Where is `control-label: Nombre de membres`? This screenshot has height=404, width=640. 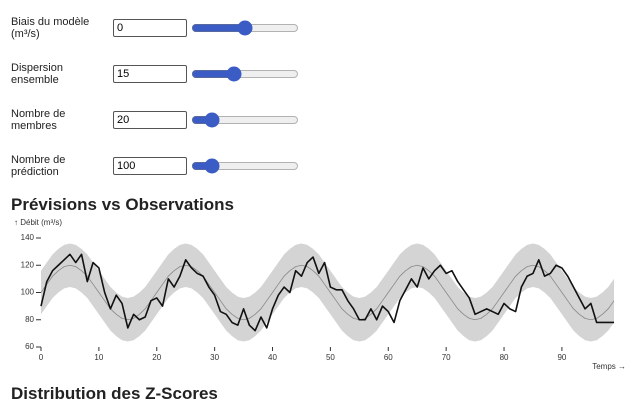
control-label: Nombre de membres is located at coordinates (38, 120).